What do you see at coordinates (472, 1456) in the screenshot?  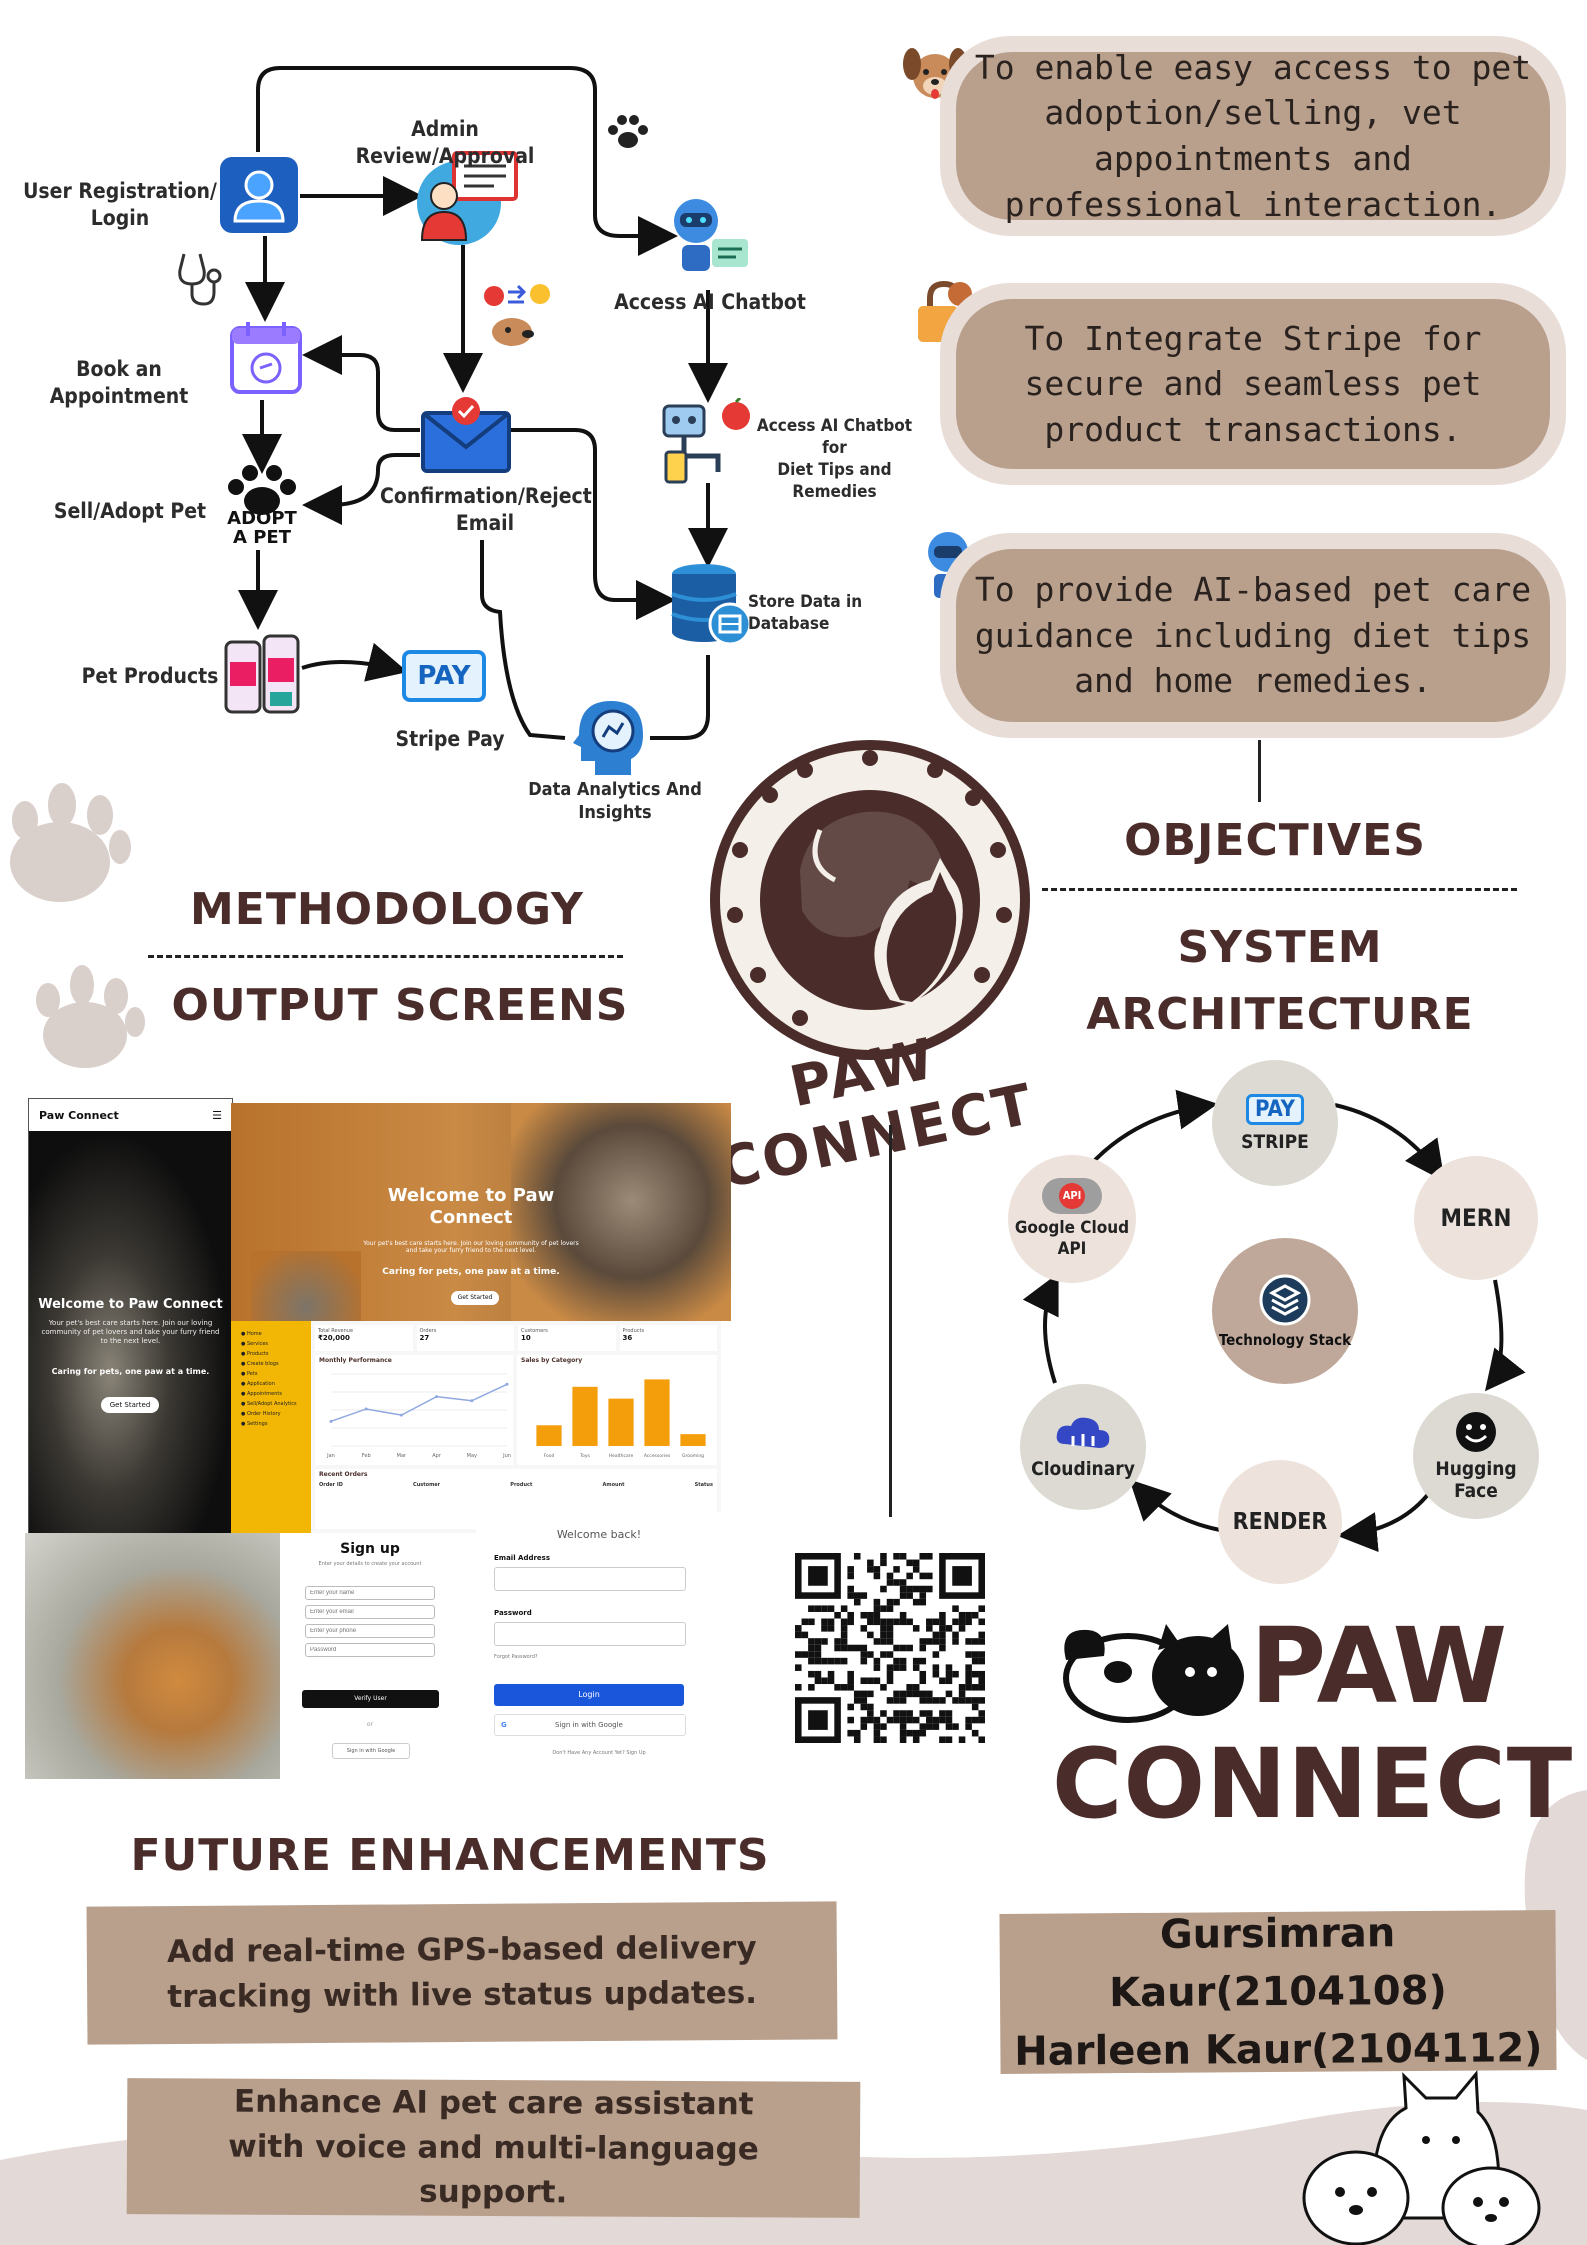 I see `x-tick-label: May` at bounding box center [472, 1456].